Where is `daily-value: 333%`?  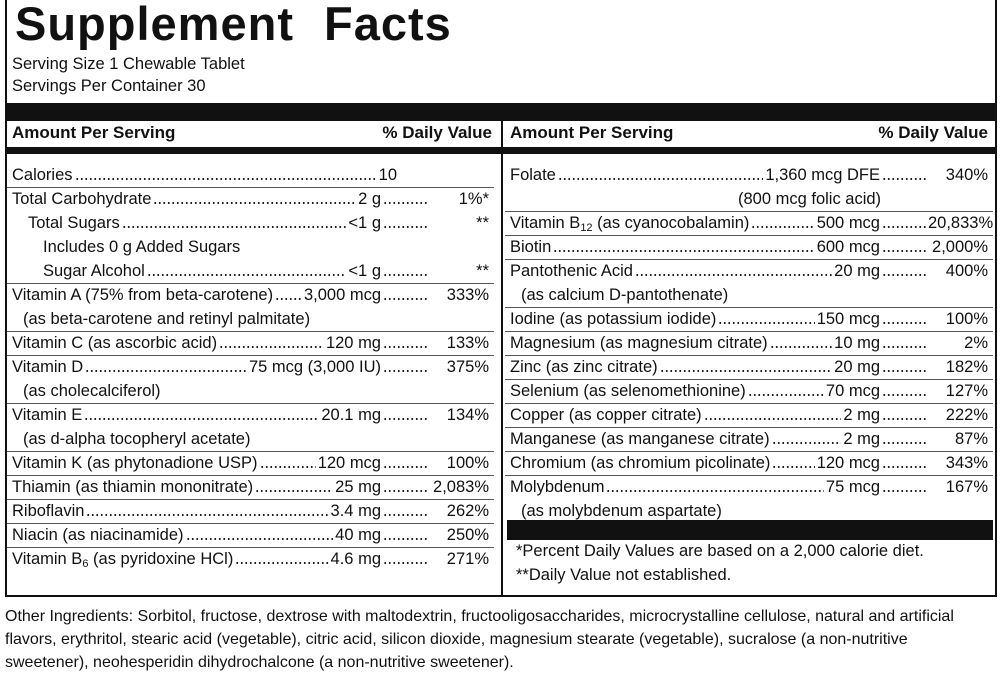
daily-value: 333% is located at coordinates (467, 294).